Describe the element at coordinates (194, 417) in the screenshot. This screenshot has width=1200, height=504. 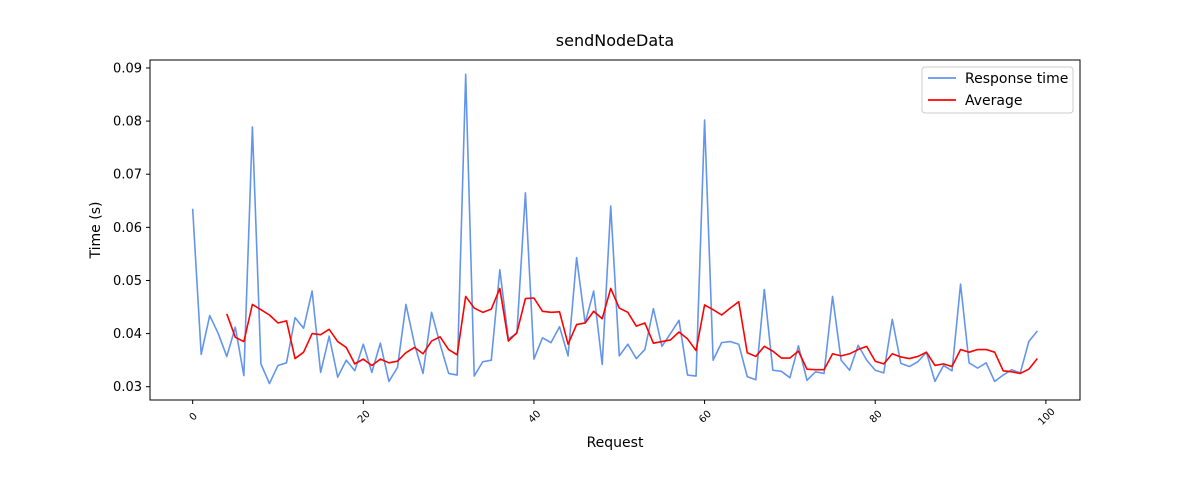
I see `x-tick-label: 0` at that location.